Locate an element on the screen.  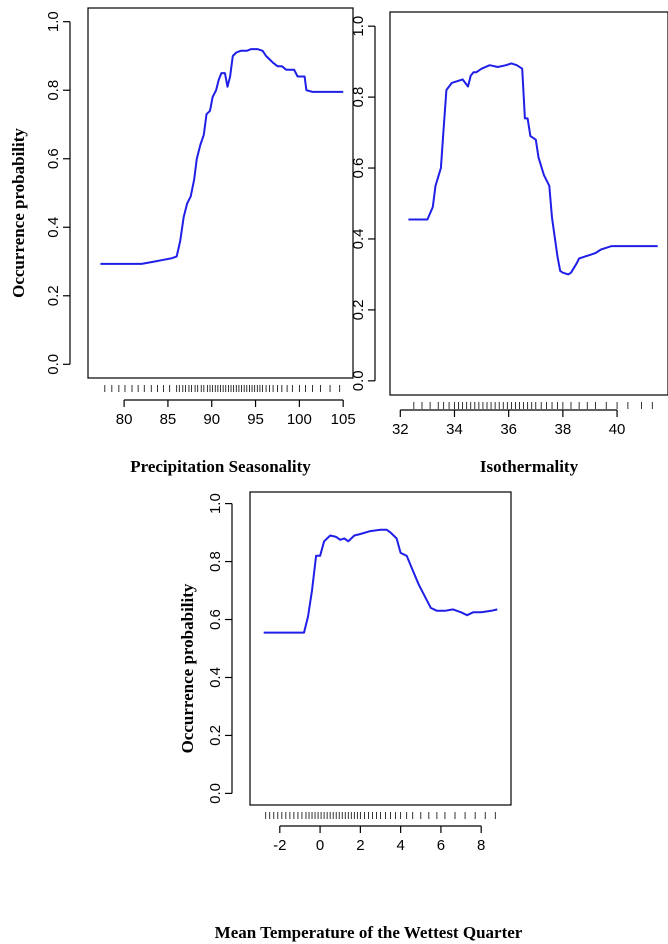
x-axis-title: Mean Temperature of the Wettest Quarter is located at coordinates (369, 932).